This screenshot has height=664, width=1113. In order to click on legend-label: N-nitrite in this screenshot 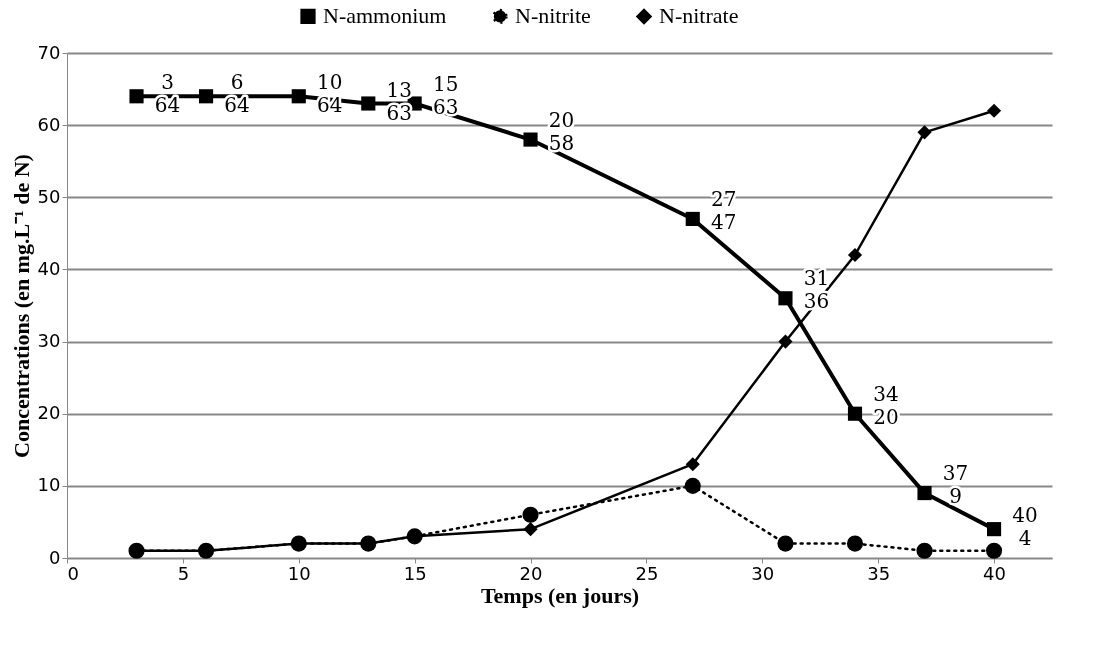, I will do `click(553, 16)`.